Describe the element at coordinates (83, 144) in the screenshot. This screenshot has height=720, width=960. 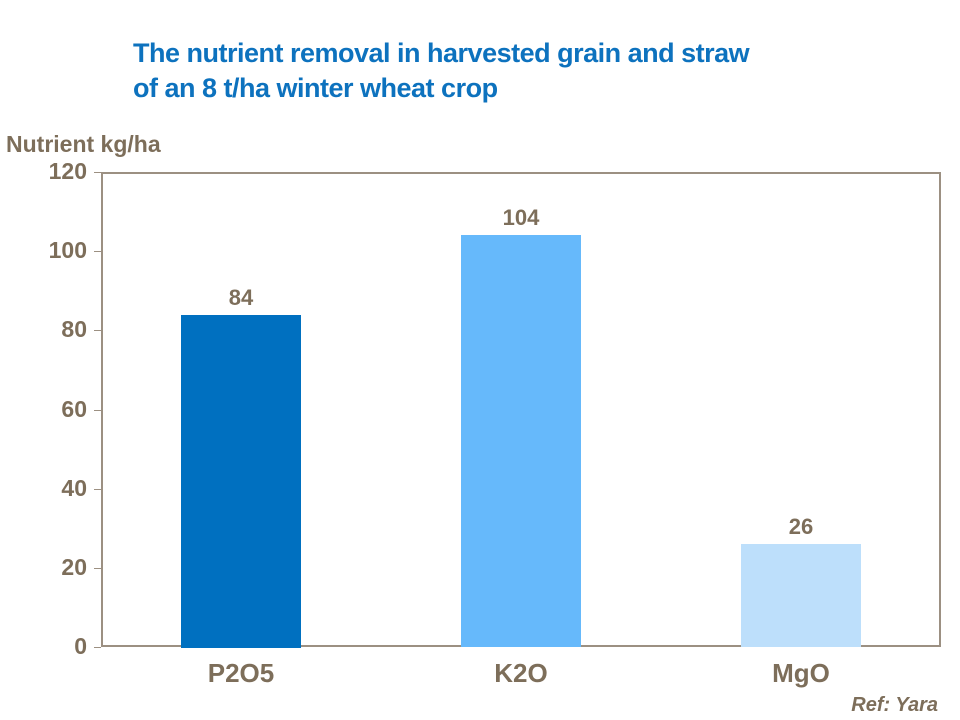
I see `y-axis-label: Nutrient kg/ha` at that location.